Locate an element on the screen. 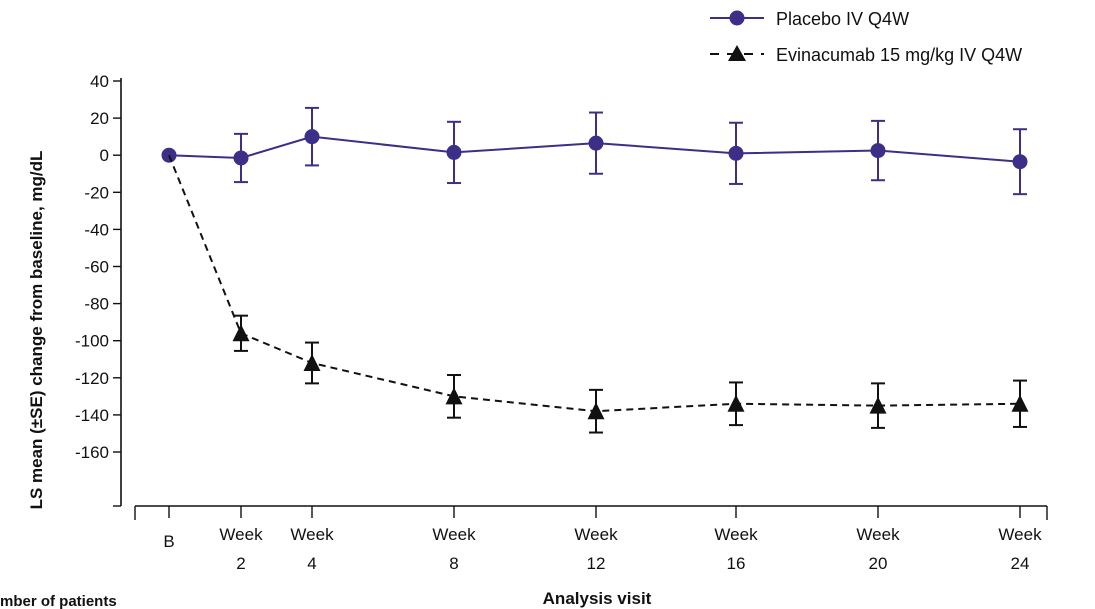 The image size is (1095, 609). y-tick-label: -160 is located at coordinates (92, 452).